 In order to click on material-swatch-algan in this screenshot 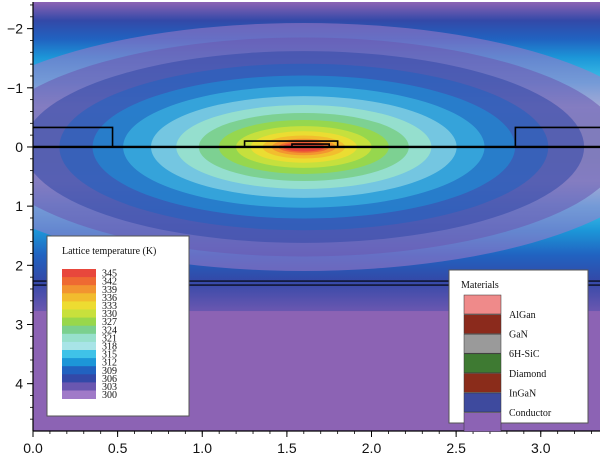, I will do `click(482, 304)`.